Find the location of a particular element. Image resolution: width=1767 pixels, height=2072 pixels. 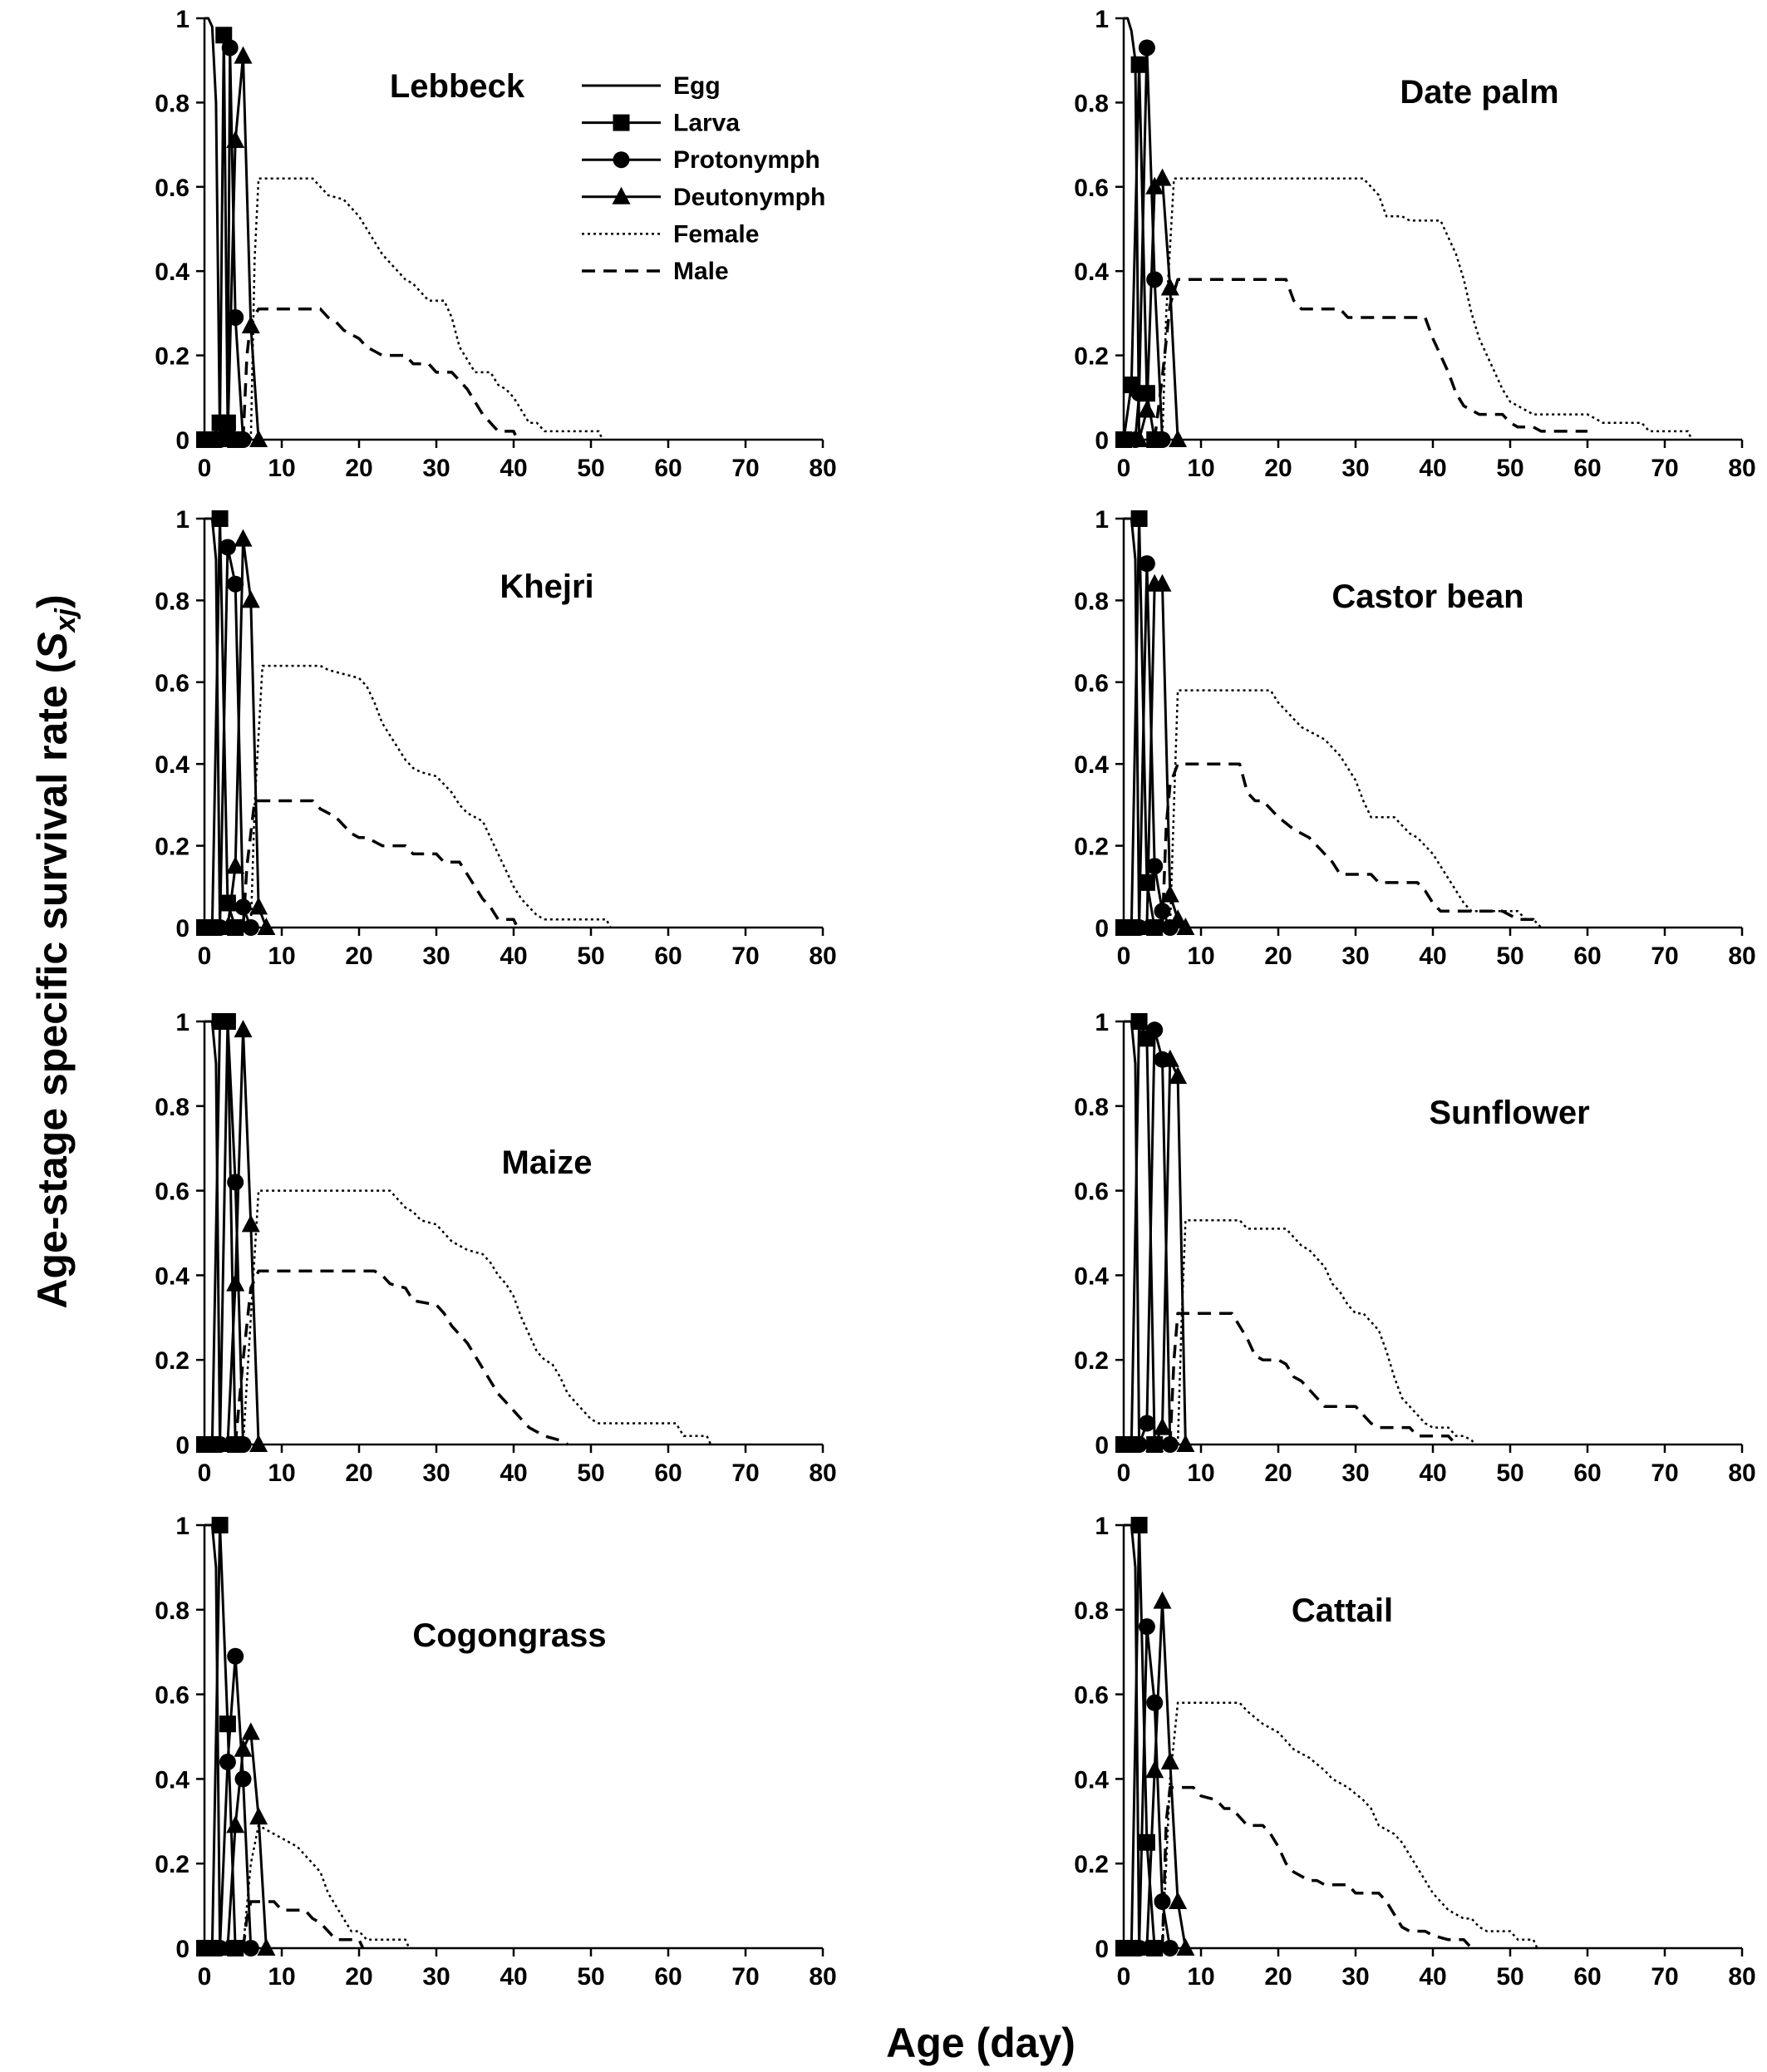

x-tick-label: 70 is located at coordinates (1664, 469).